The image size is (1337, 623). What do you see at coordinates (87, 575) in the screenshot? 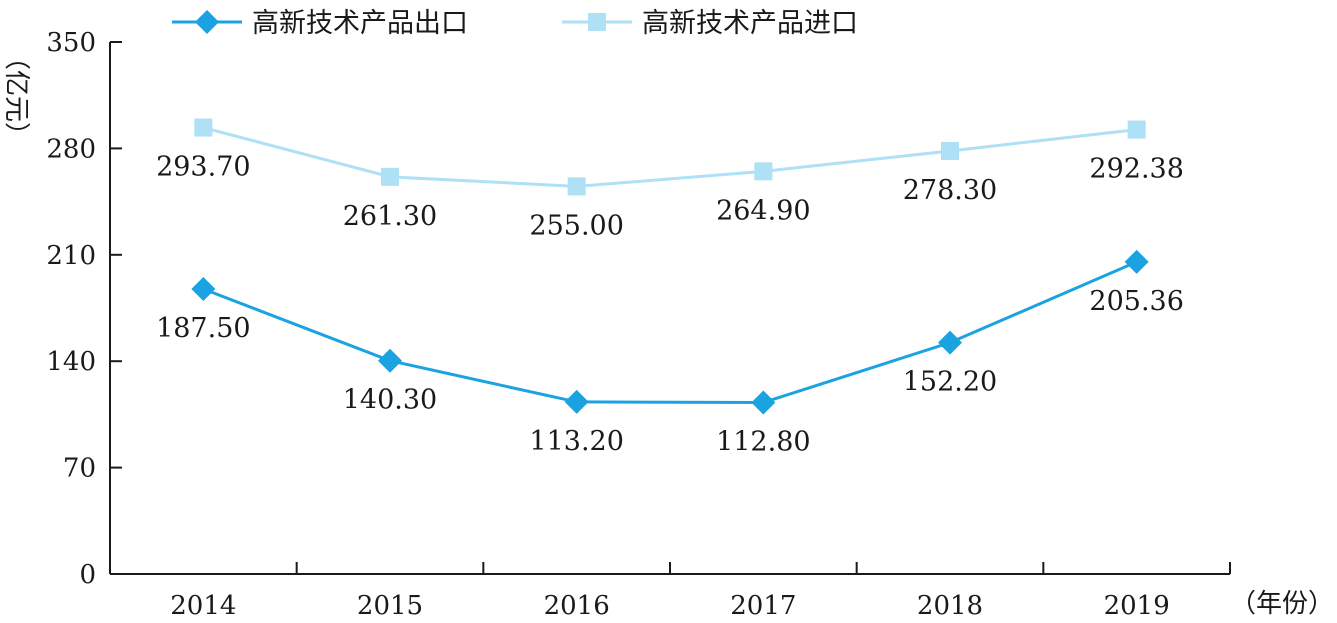
I see `y-tick-label: 0` at bounding box center [87, 575].